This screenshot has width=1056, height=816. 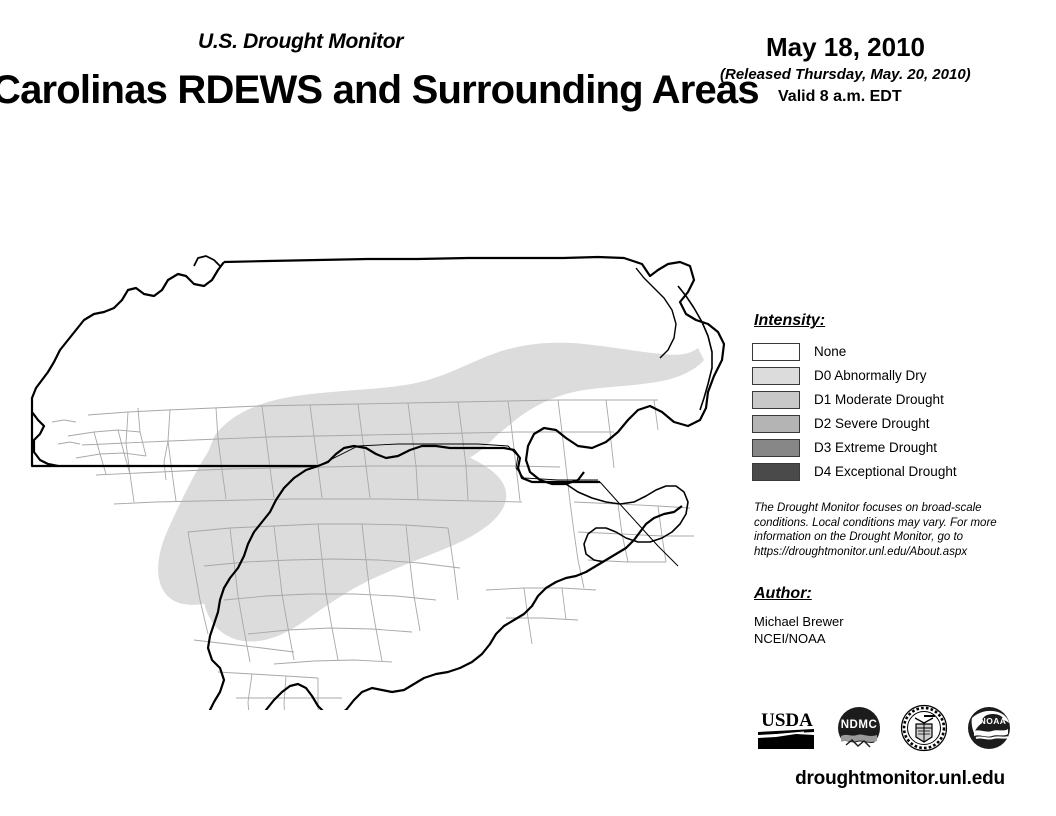 I want to click on legend-item-d4: D4 Exceptional Drought, so click(x=900, y=471).